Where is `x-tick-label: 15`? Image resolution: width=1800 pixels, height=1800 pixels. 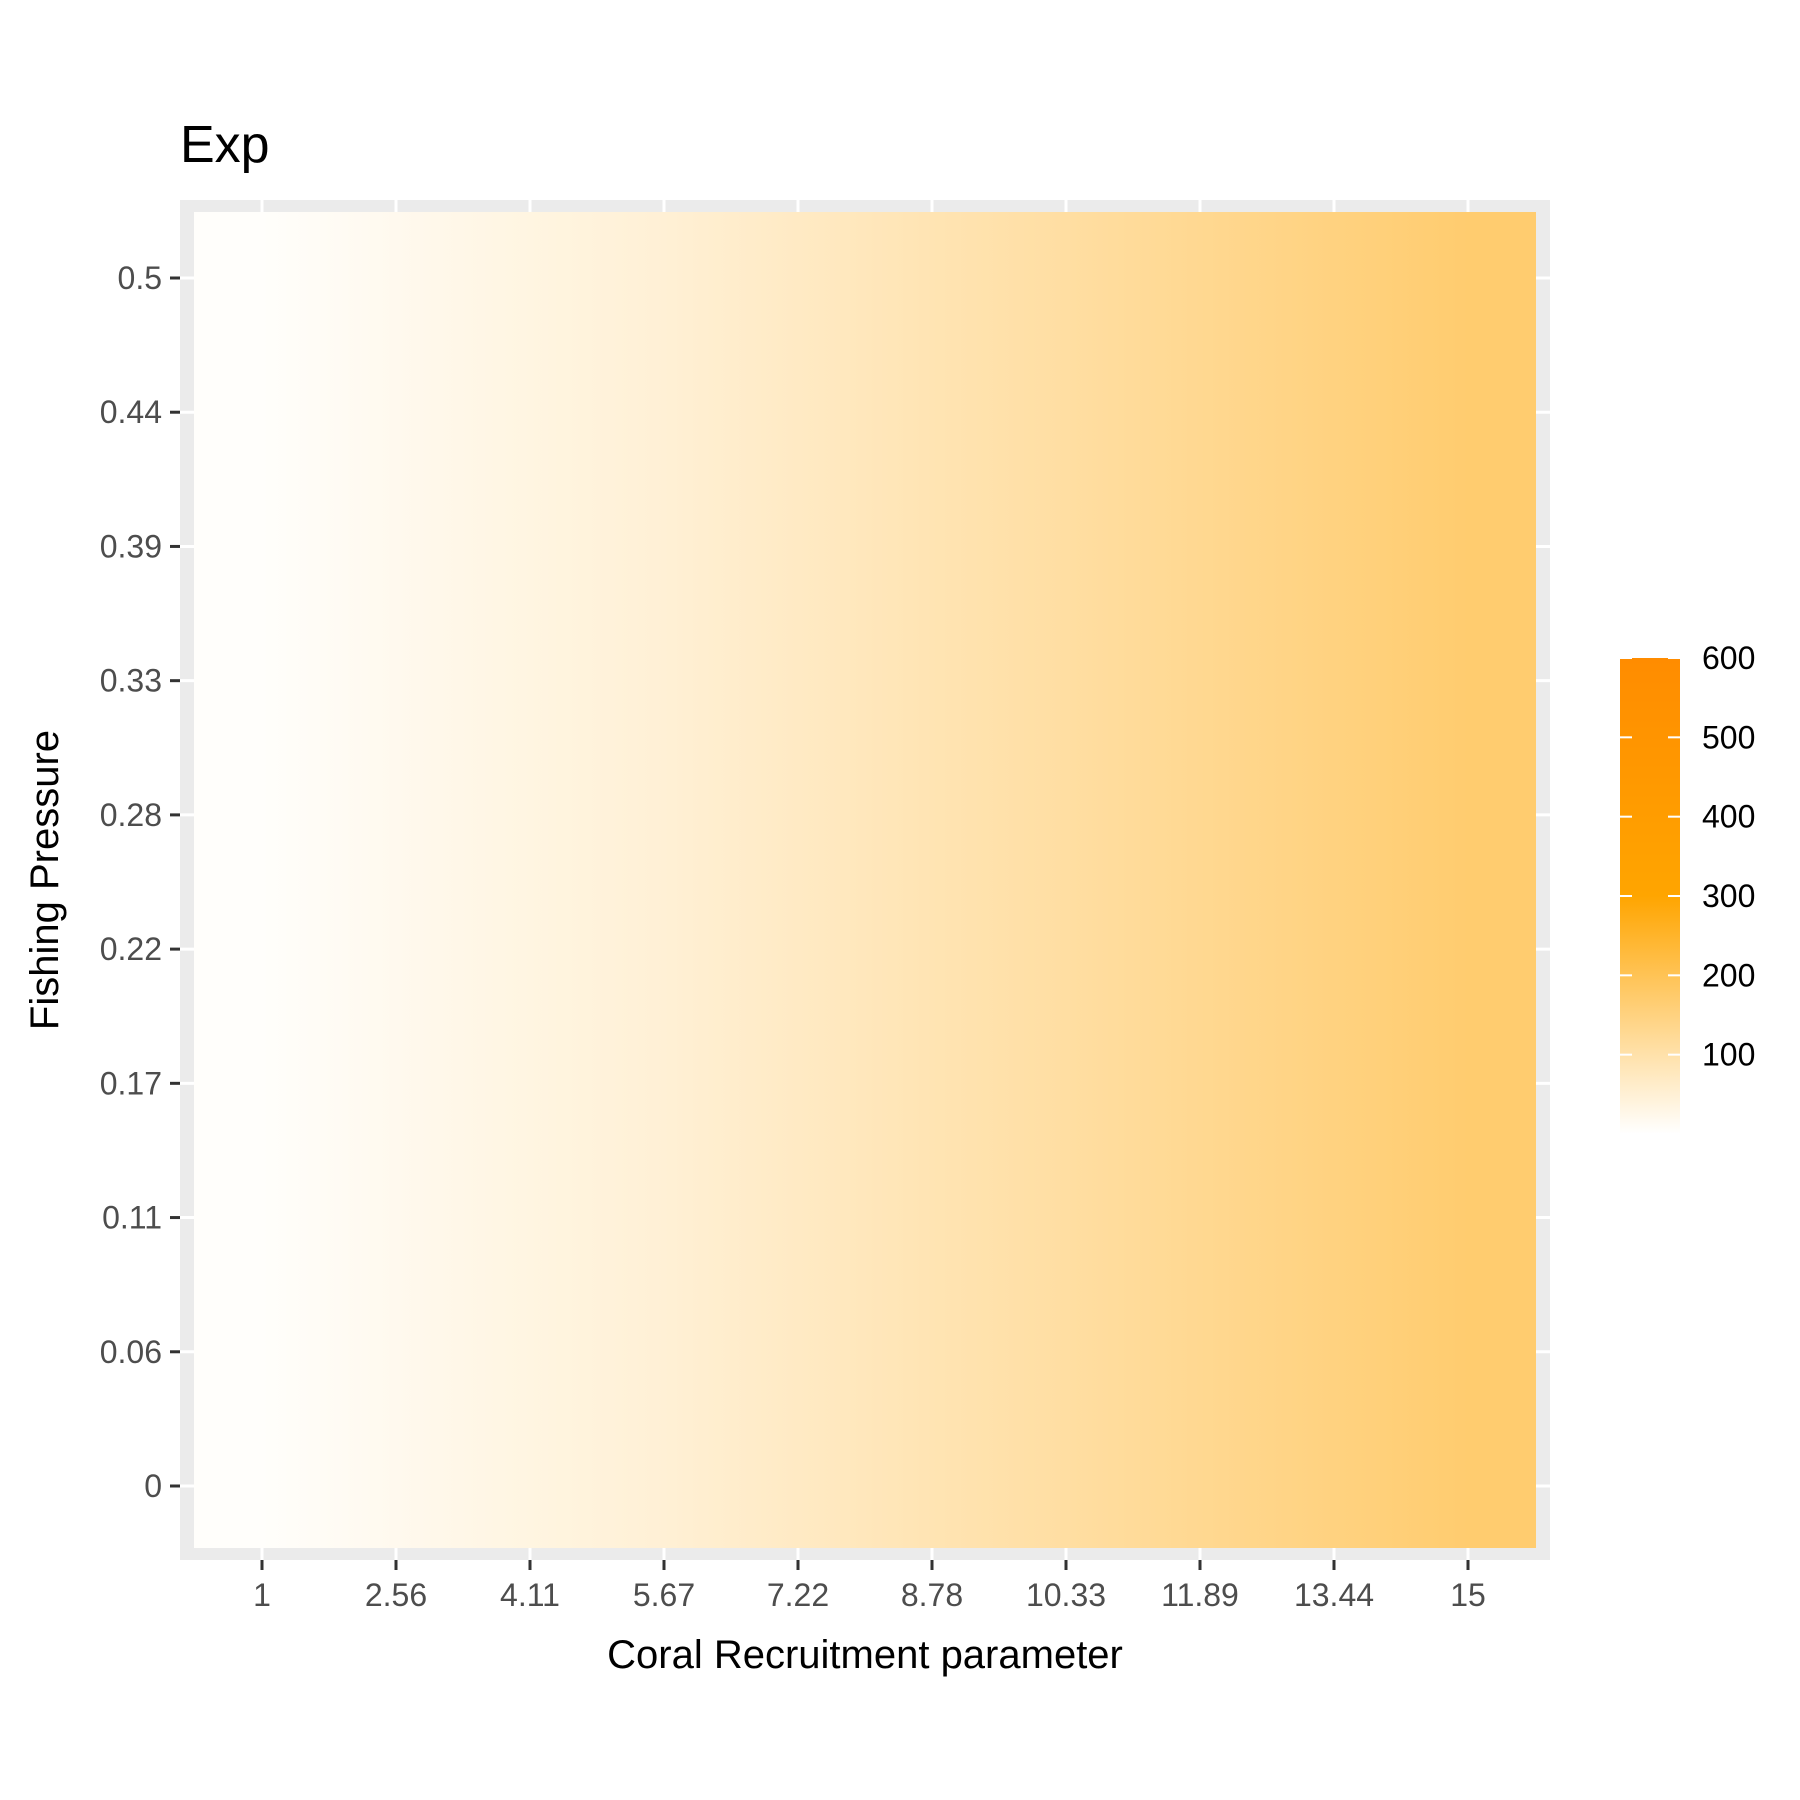
x-tick-label: 15 is located at coordinates (1468, 1595).